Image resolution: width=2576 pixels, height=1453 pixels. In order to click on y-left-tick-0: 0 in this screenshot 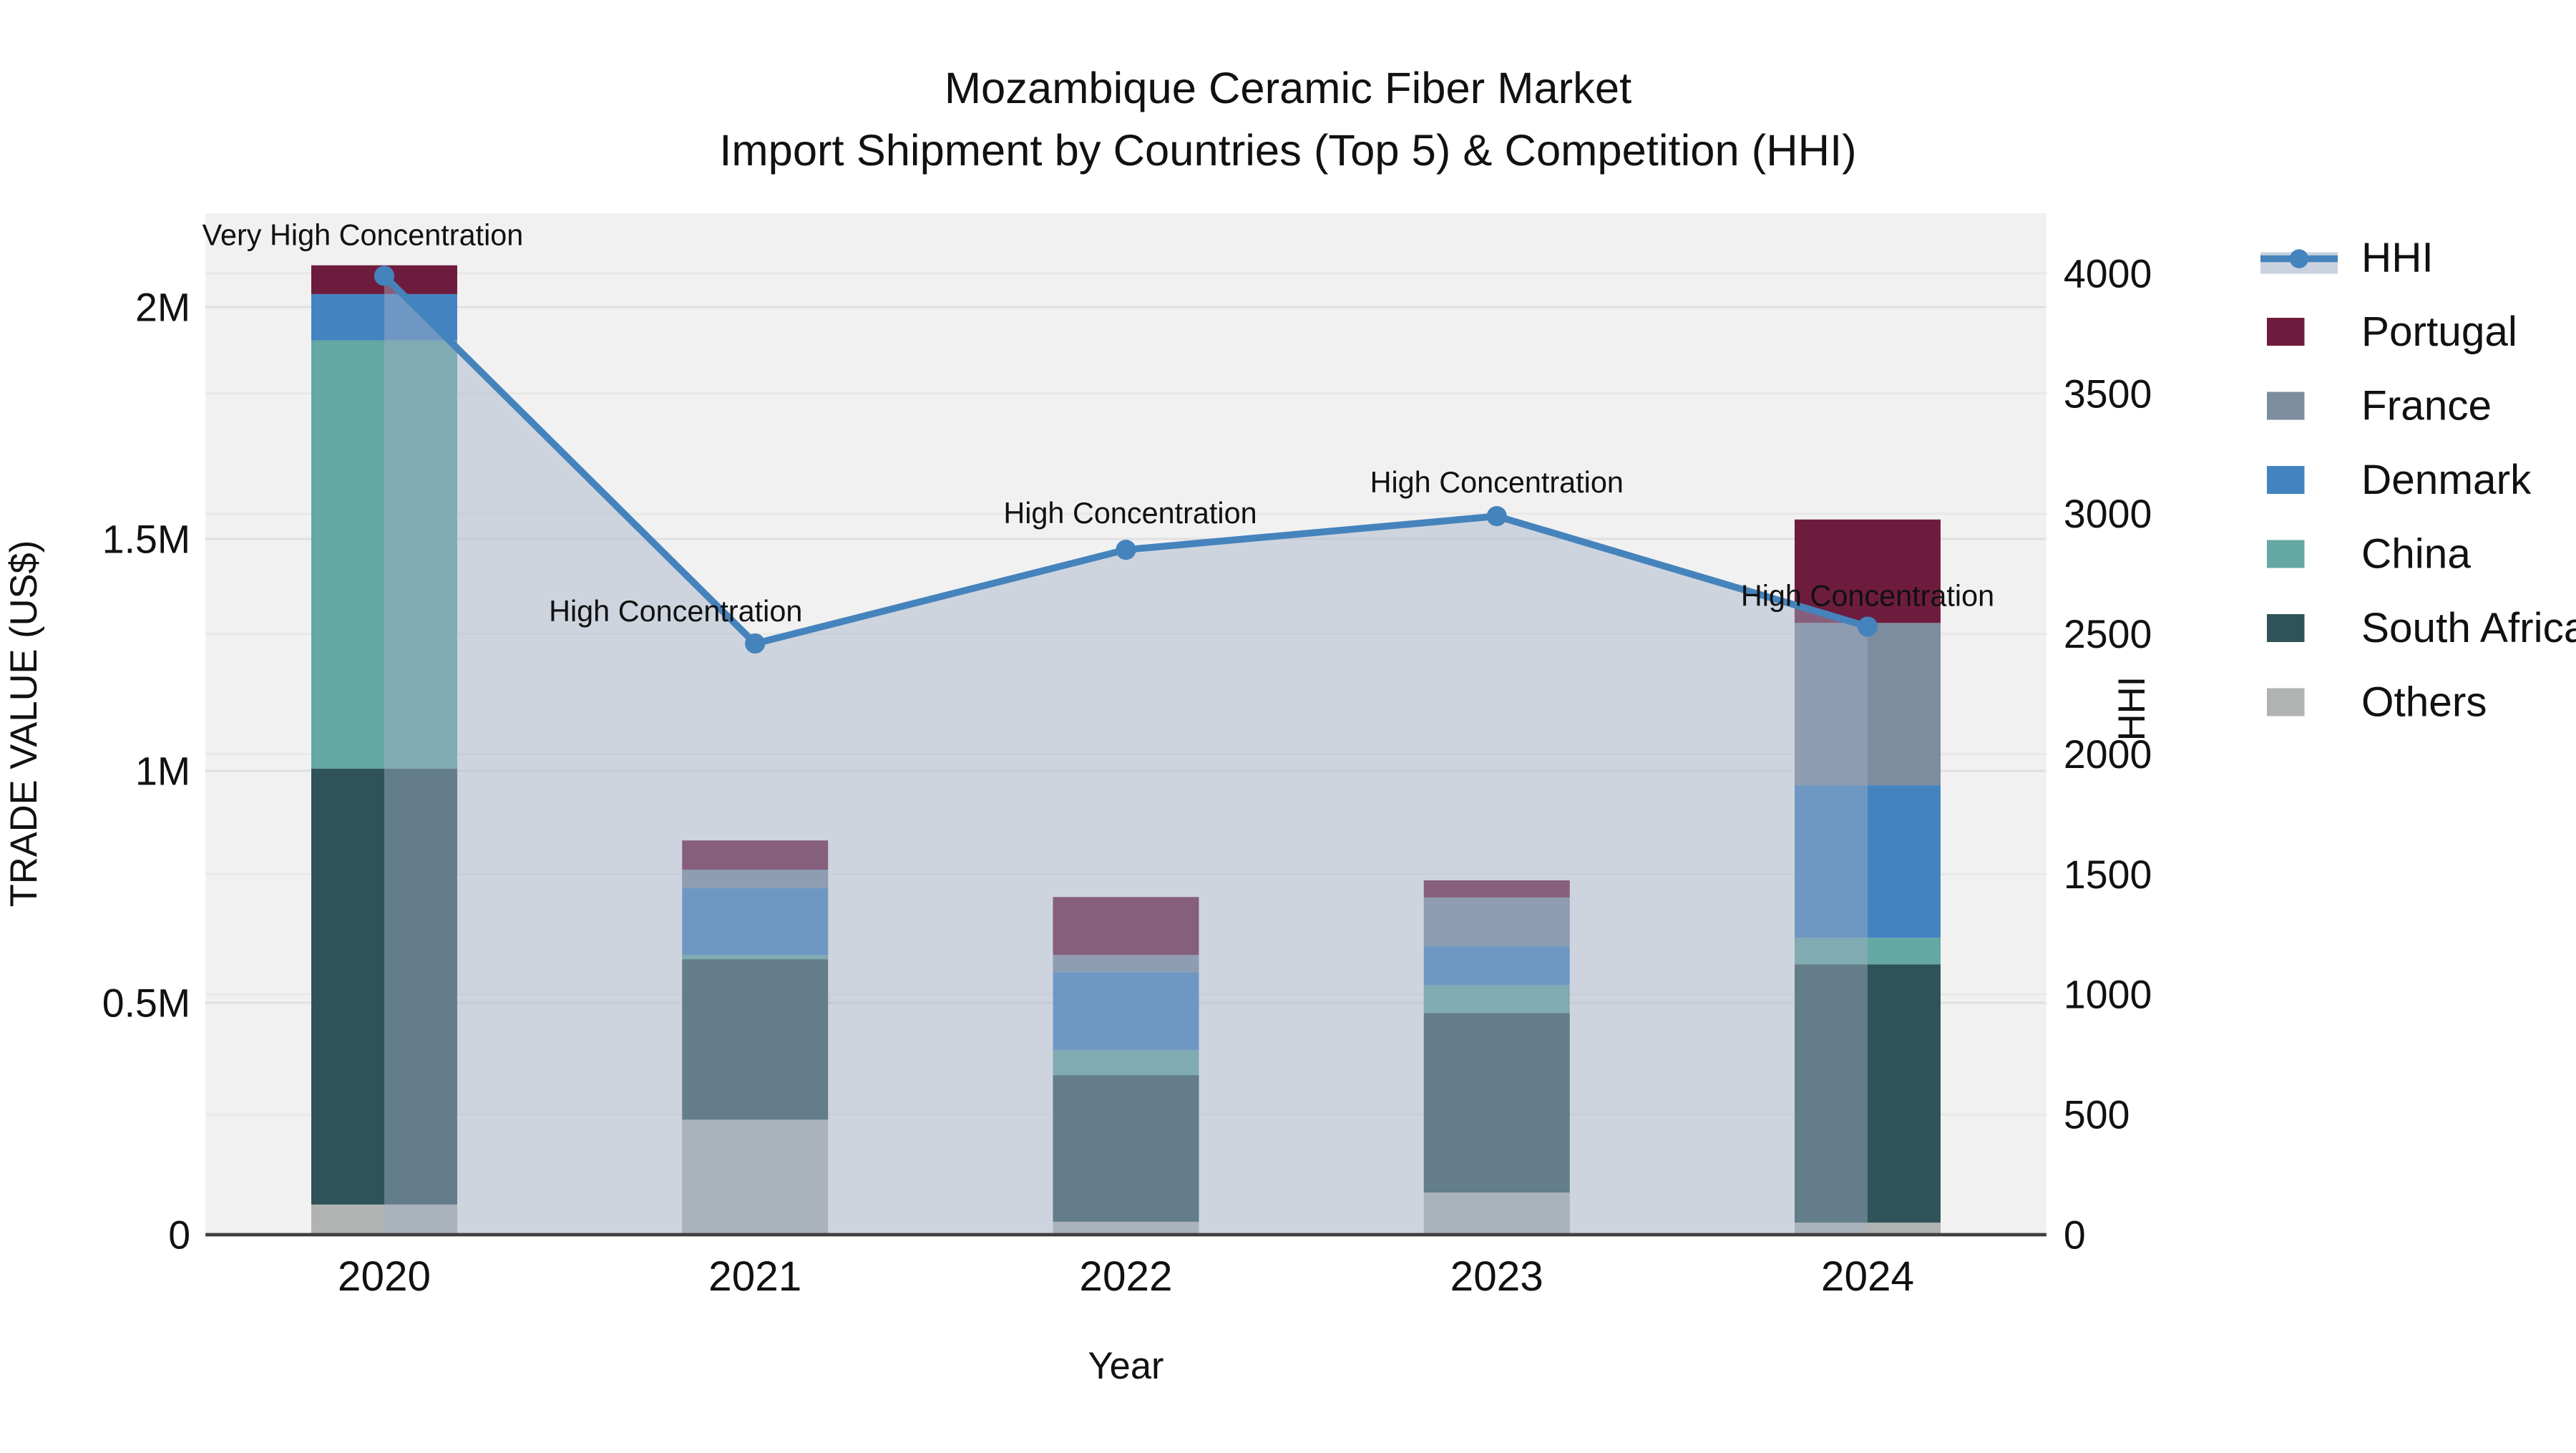, I will do `click(179, 1235)`.